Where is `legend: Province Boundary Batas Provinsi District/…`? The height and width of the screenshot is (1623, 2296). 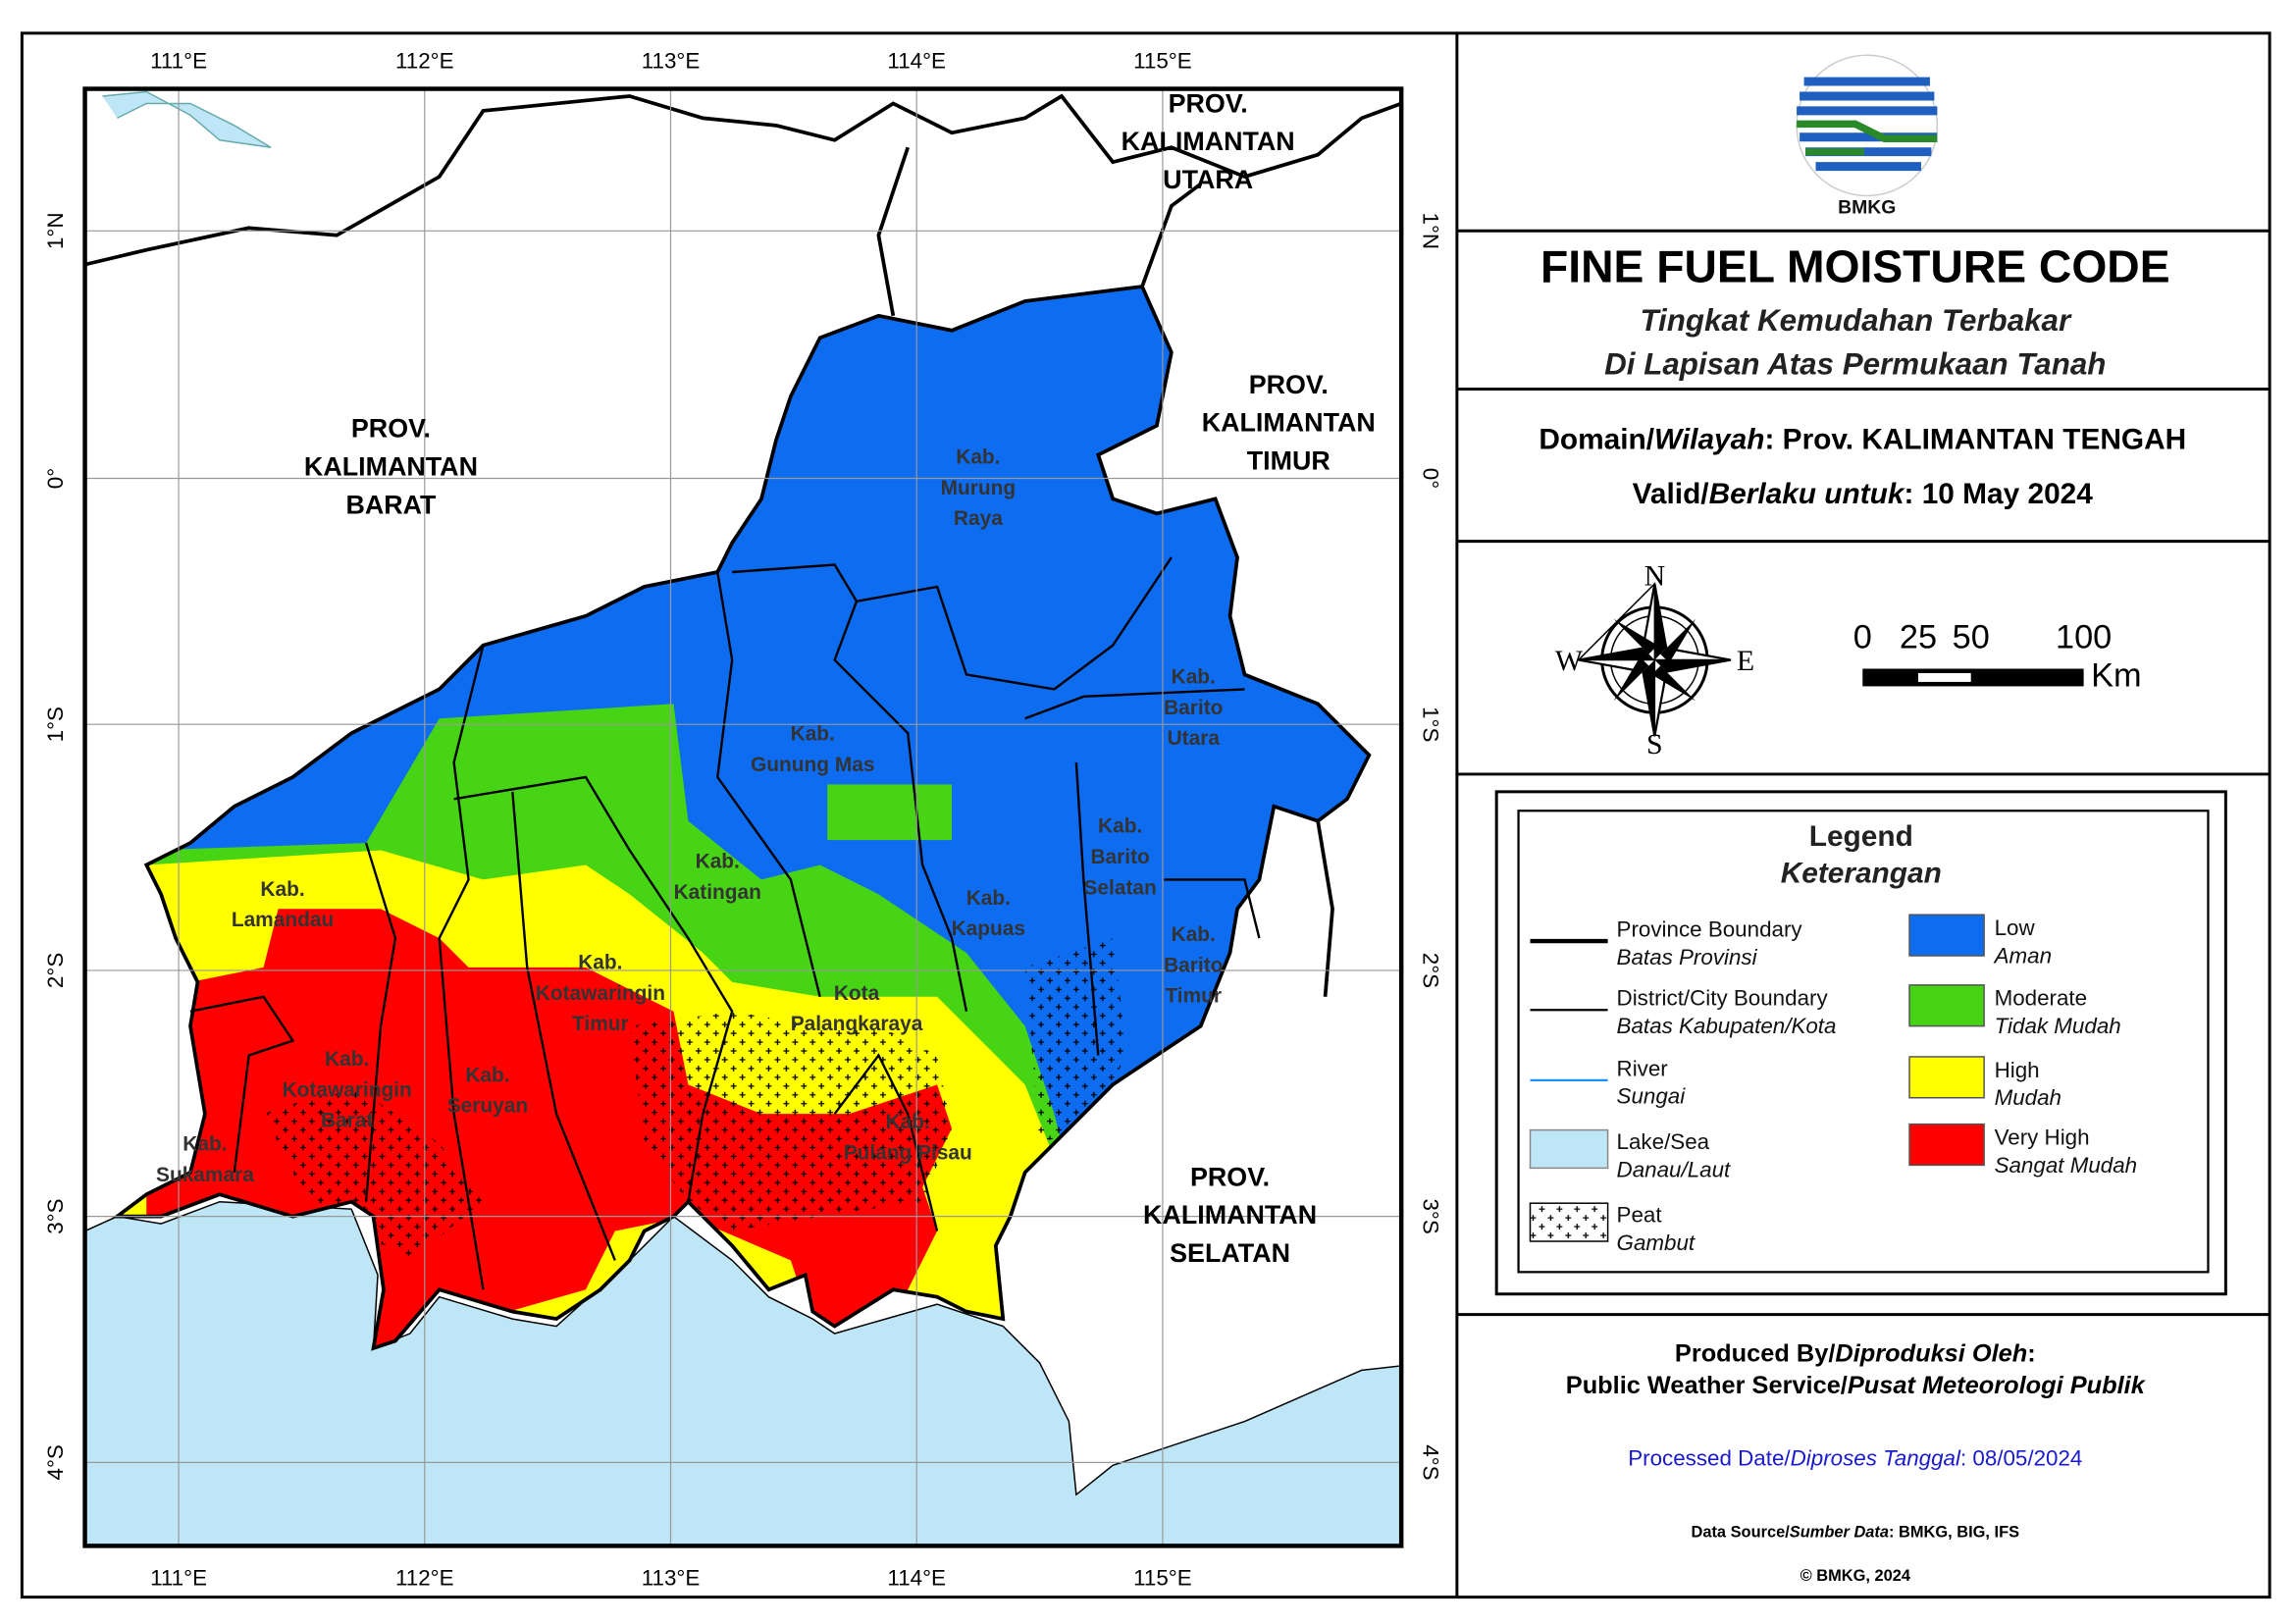 legend: Province Boundary Batas Provinsi District/… is located at coordinates (1833, 1084).